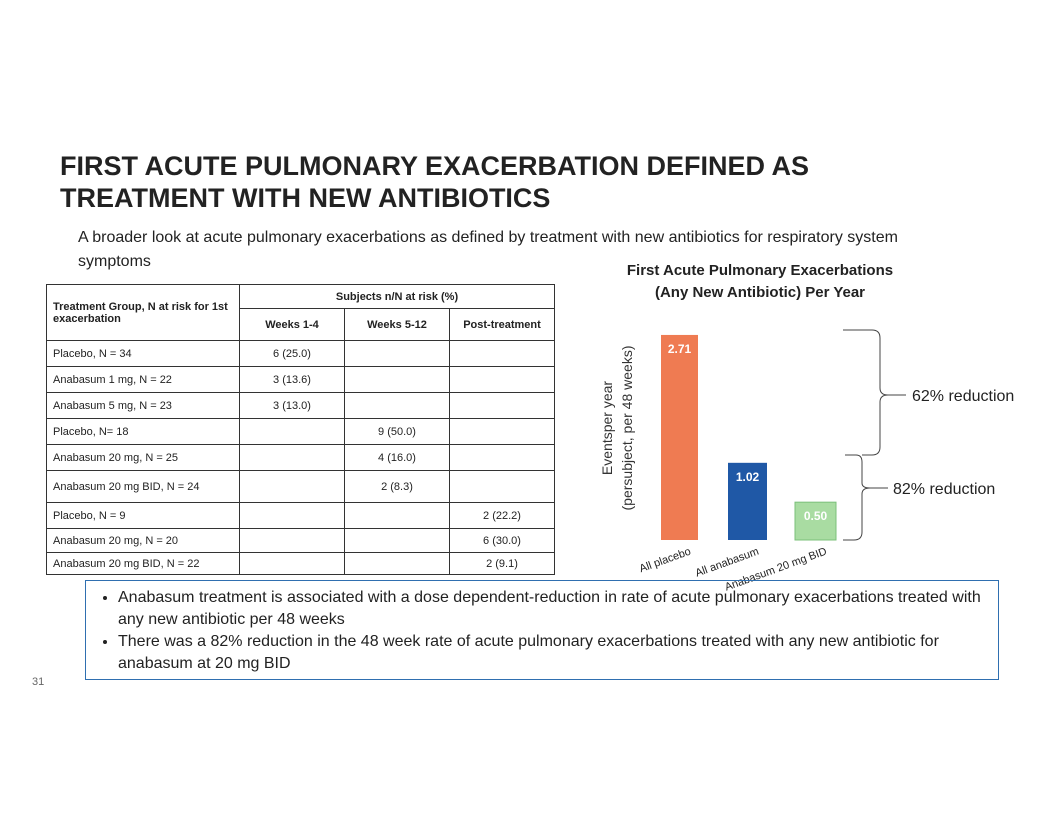  What do you see at coordinates (143, 515) in the screenshot?
I see `table-cell: Placebo, N = 9` at bounding box center [143, 515].